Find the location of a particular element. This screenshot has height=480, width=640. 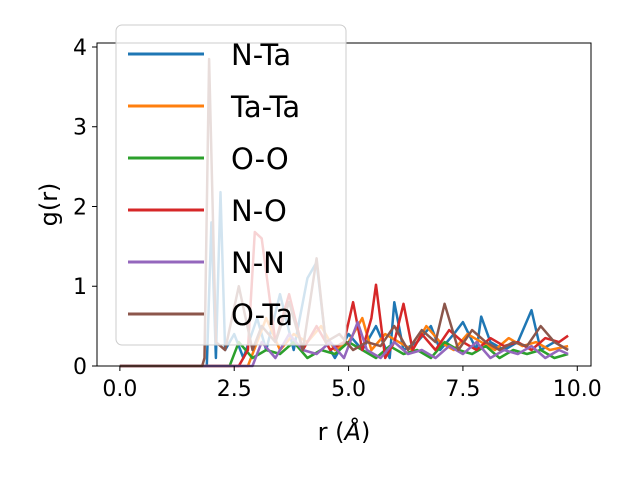

x-tick-label: 2.5 is located at coordinates (234, 389).